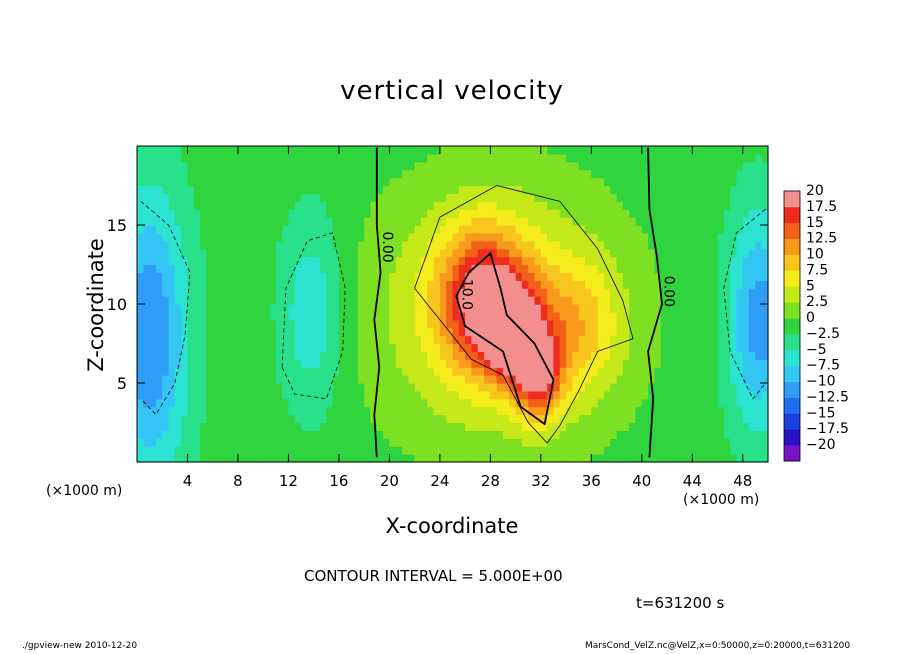 The width and height of the screenshot is (904, 654). I want to click on x-unit-label-left: (×1000 m), so click(84, 491).